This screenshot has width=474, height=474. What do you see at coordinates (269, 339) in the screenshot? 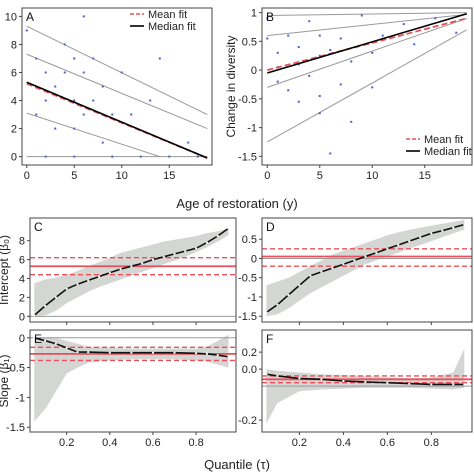
I see `panel-f-letter: F` at bounding box center [269, 339].